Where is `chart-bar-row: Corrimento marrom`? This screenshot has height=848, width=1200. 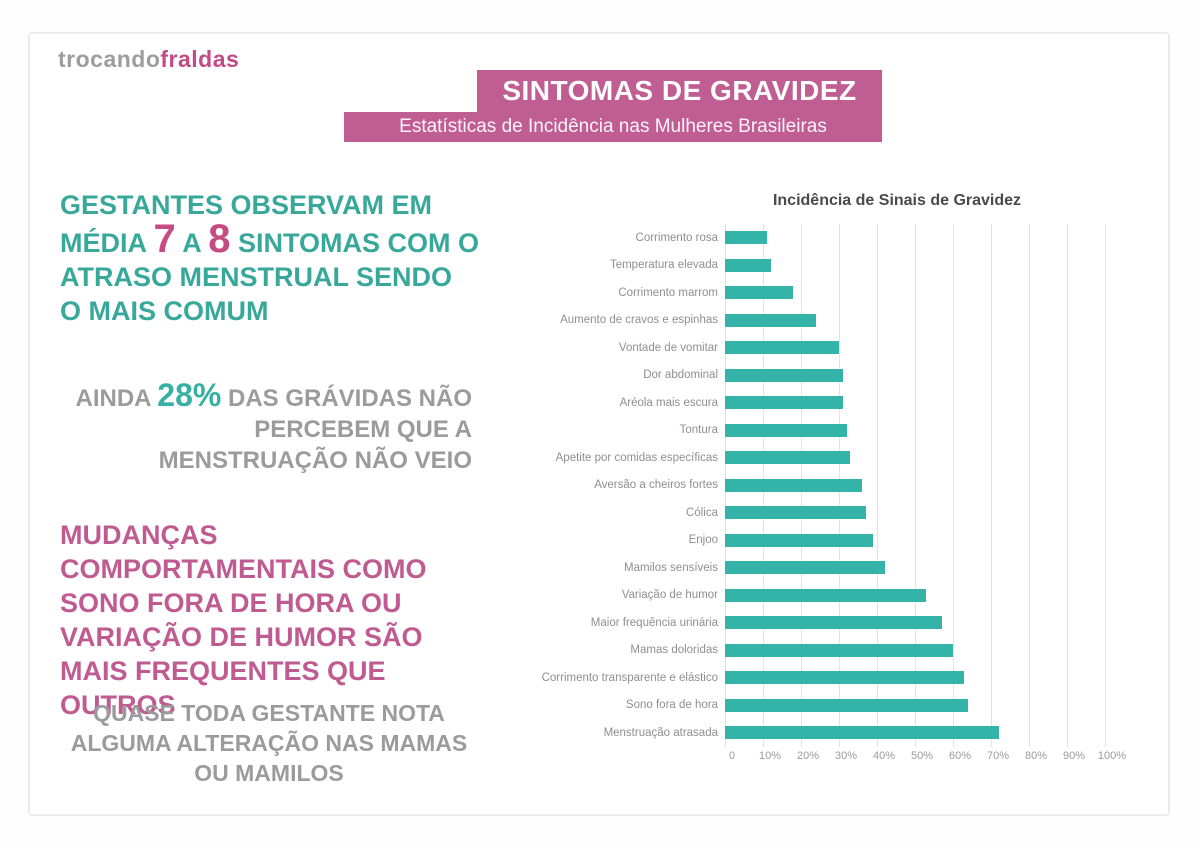
chart-bar-row: Corrimento marrom is located at coordinates (787, 293).